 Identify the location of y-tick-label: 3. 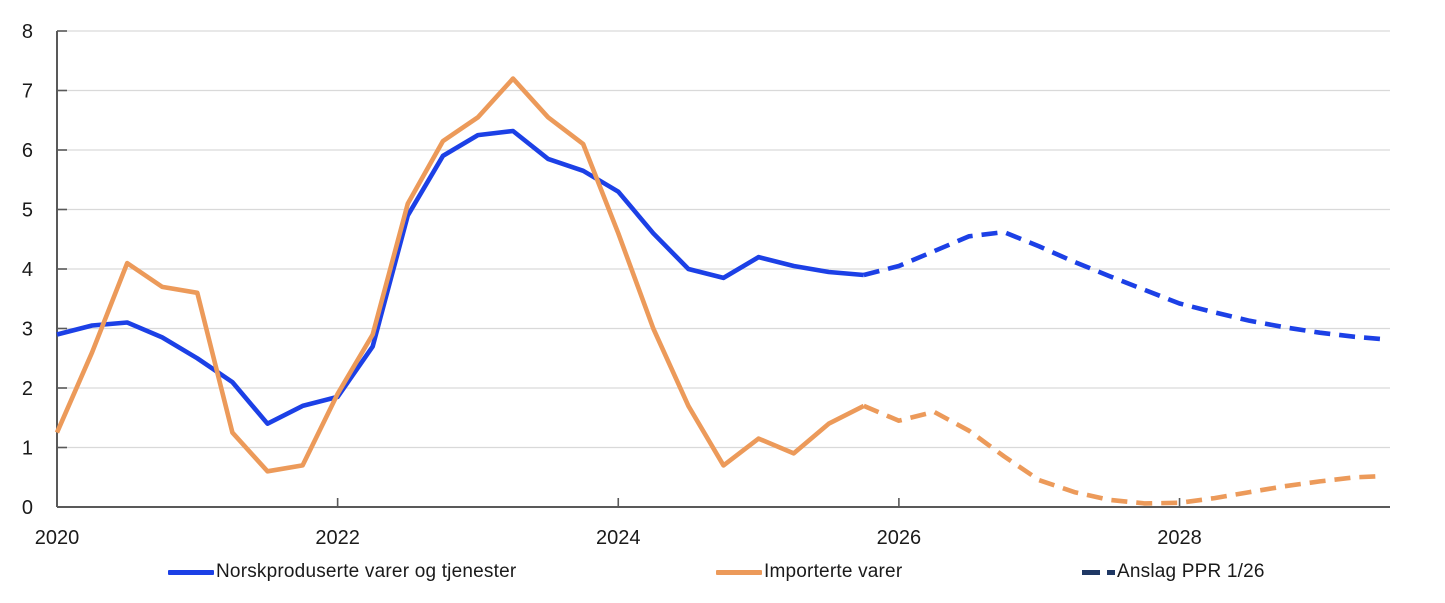
(27, 330).